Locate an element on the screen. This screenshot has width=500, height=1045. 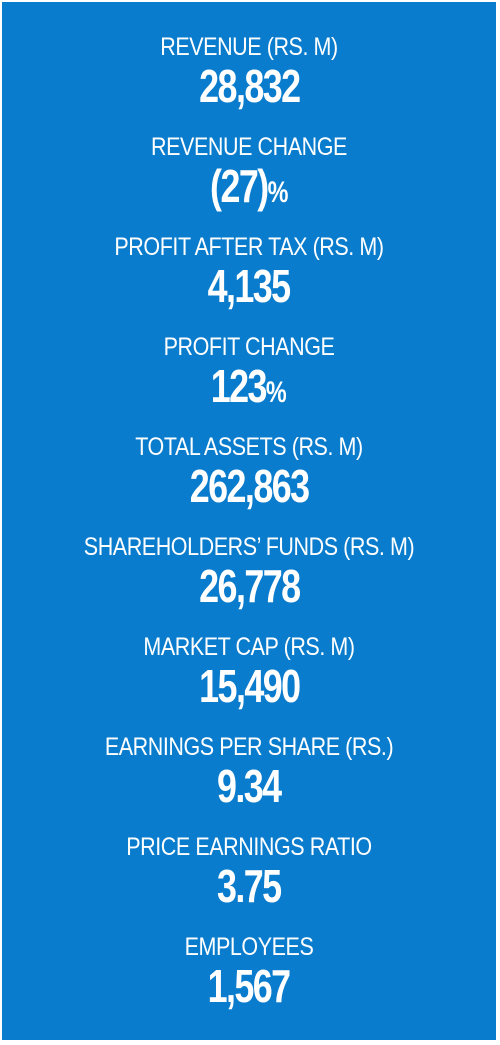
metric-number: (27) is located at coordinates (239, 186).